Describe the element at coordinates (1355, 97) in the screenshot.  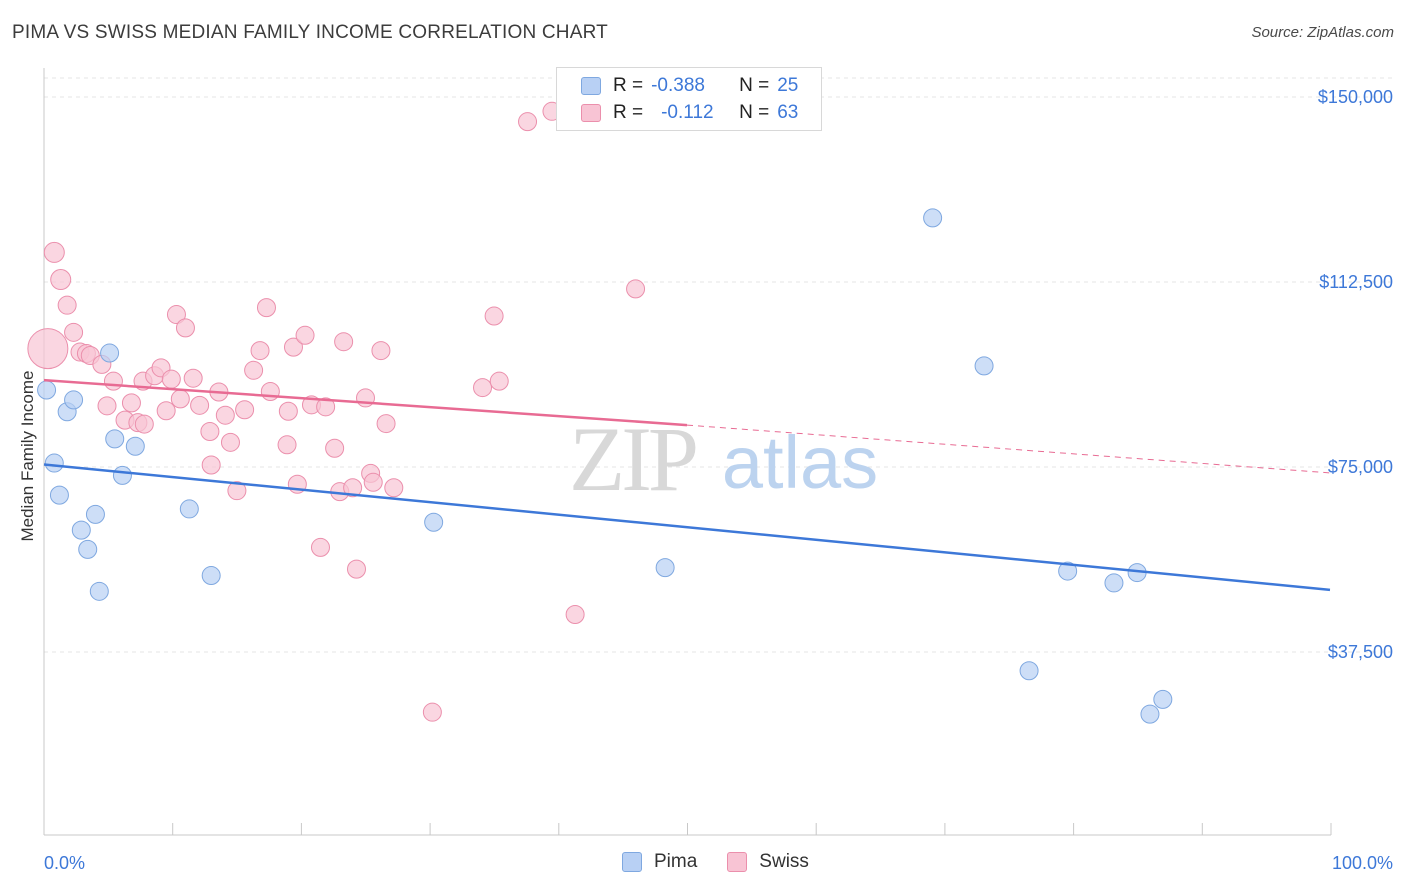
I see `y-tick-label: $150,000` at that location.